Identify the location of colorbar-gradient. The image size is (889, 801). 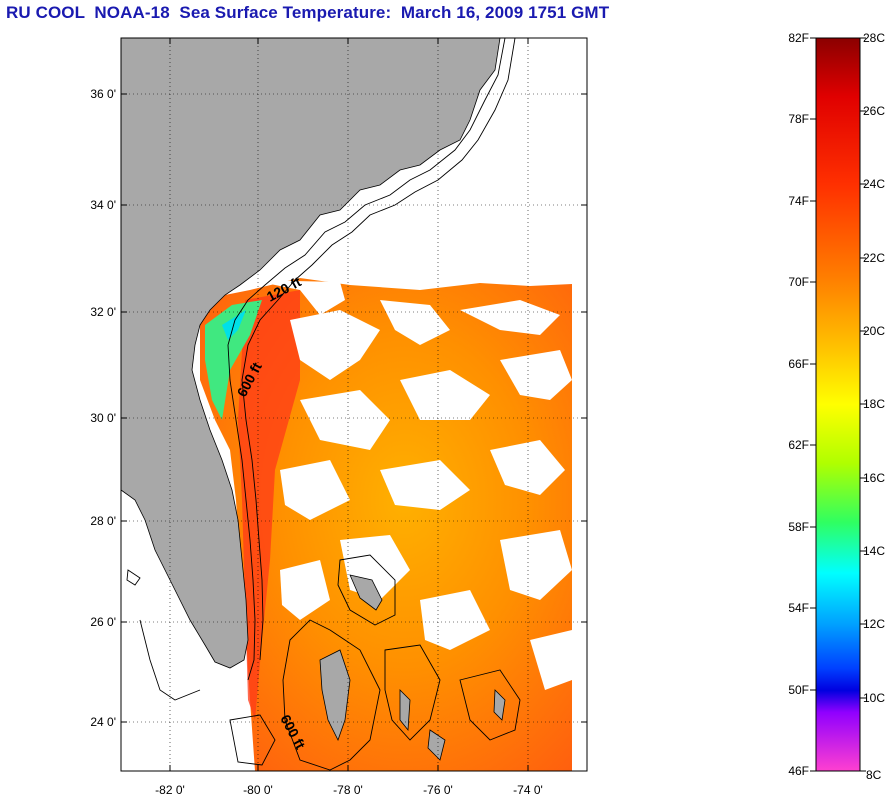
(838, 404).